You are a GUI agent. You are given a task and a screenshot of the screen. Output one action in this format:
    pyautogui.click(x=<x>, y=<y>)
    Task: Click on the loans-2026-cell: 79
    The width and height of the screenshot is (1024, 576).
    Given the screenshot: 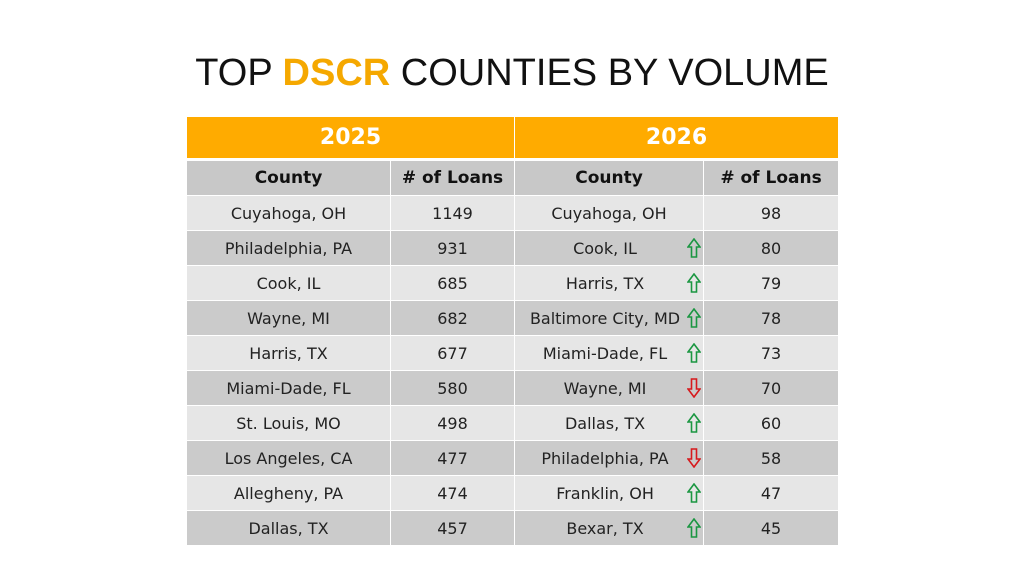 What is the action you would take?
    pyautogui.click(x=771, y=283)
    